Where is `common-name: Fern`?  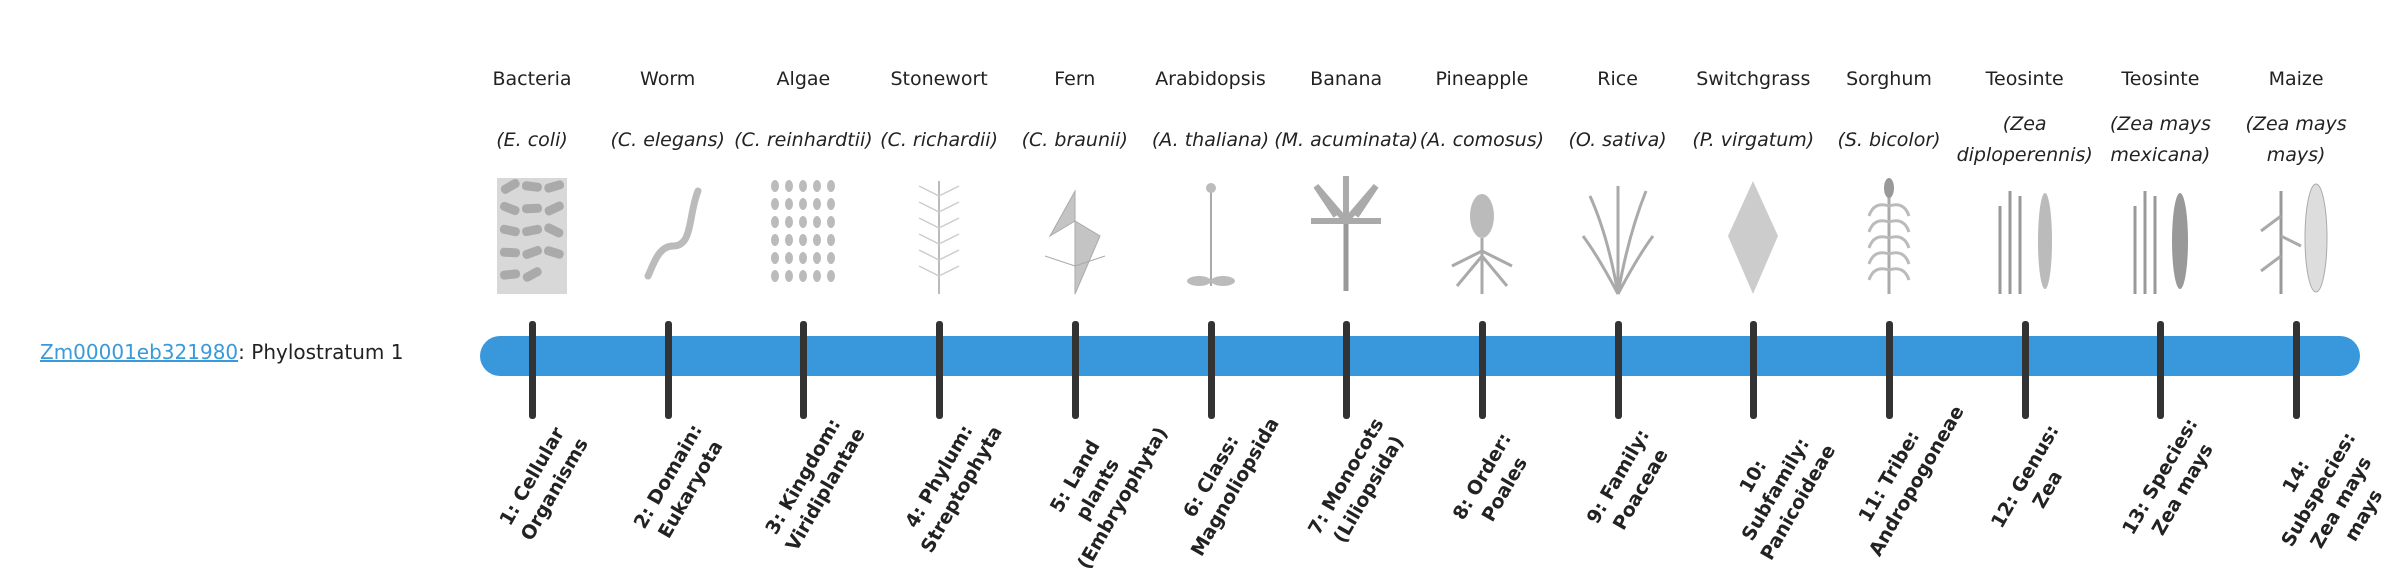 common-name: Fern is located at coordinates (1075, 79).